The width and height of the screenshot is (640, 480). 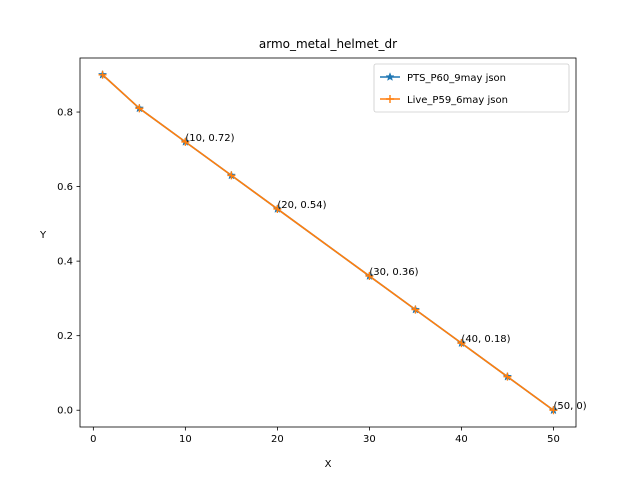 I want to click on chart-title: armo_metal_helmet_dr, so click(x=328, y=44).